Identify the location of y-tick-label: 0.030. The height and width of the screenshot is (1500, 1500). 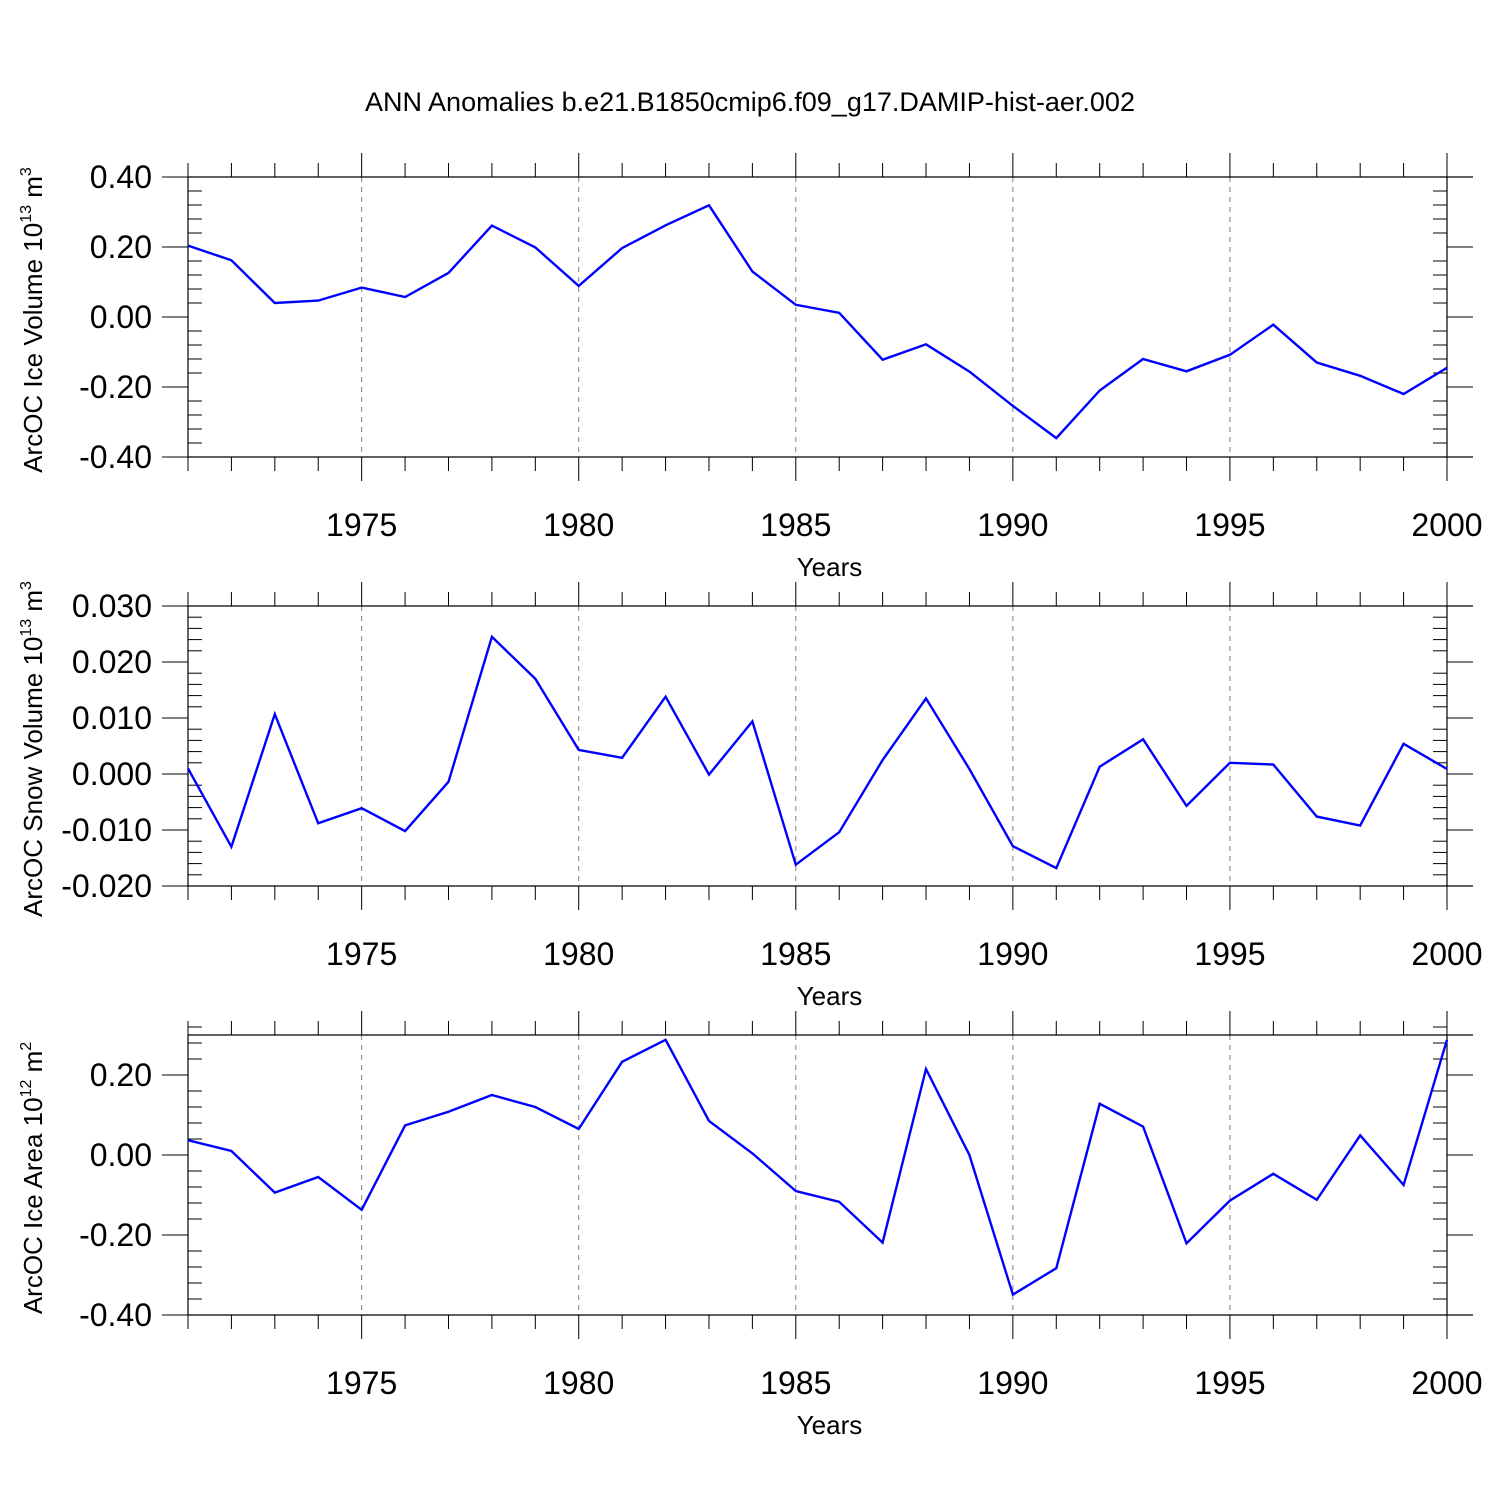
(112, 606).